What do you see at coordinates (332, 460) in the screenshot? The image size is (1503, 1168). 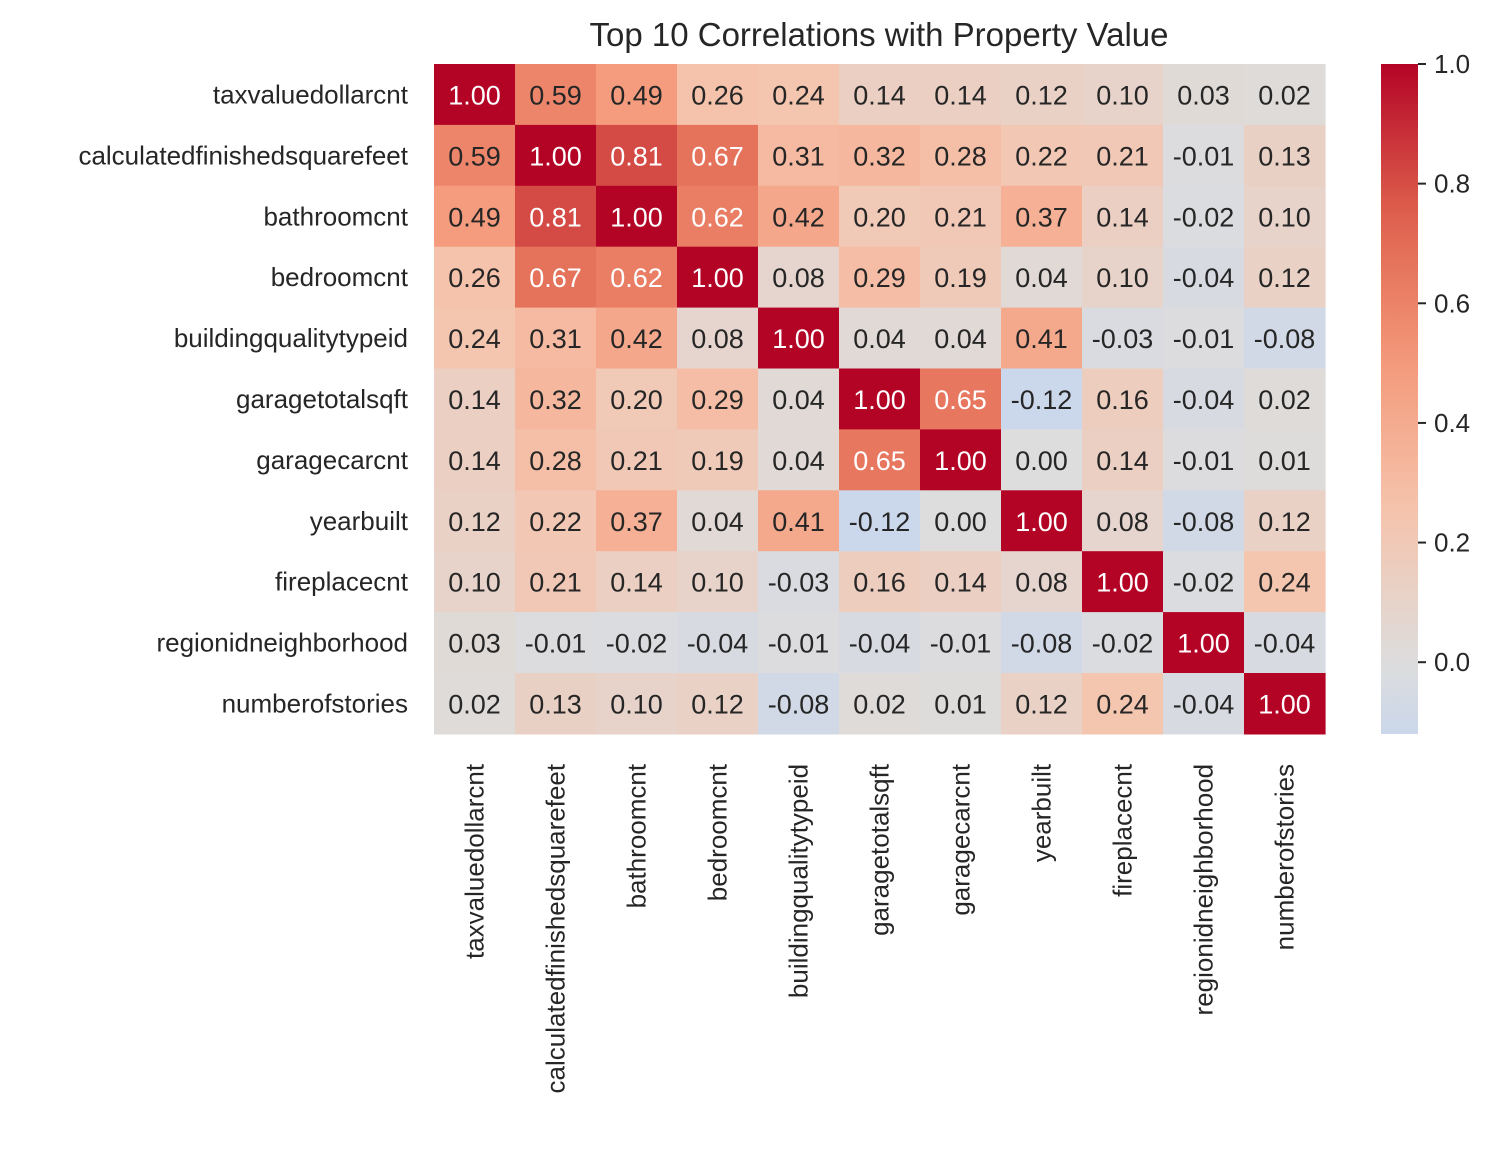 I see `y-tick-label: garagecarcnt` at bounding box center [332, 460].